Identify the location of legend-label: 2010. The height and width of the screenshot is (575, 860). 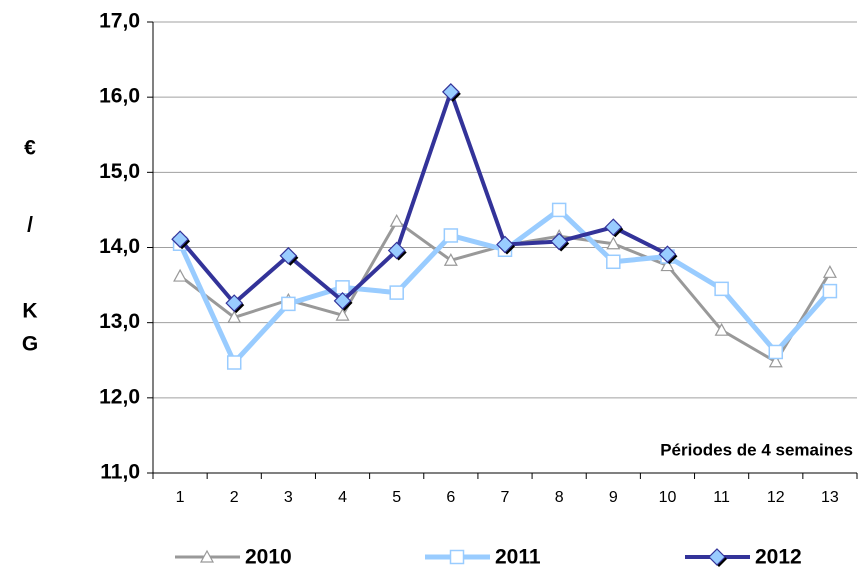
(268, 557).